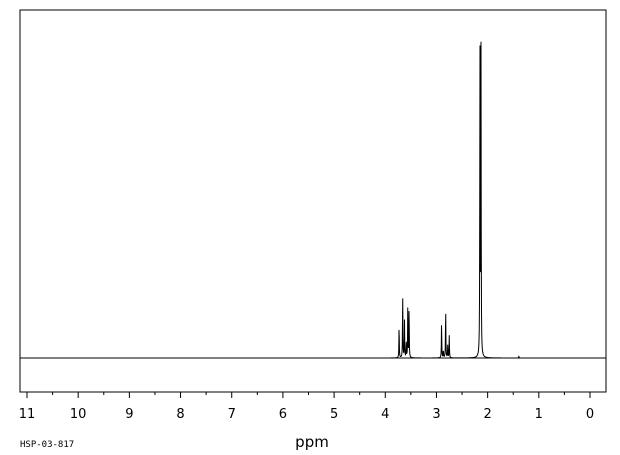 This screenshot has height=455, width=620. Describe the element at coordinates (27, 414) in the screenshot. I see `x-tick-label: 11` at that location.